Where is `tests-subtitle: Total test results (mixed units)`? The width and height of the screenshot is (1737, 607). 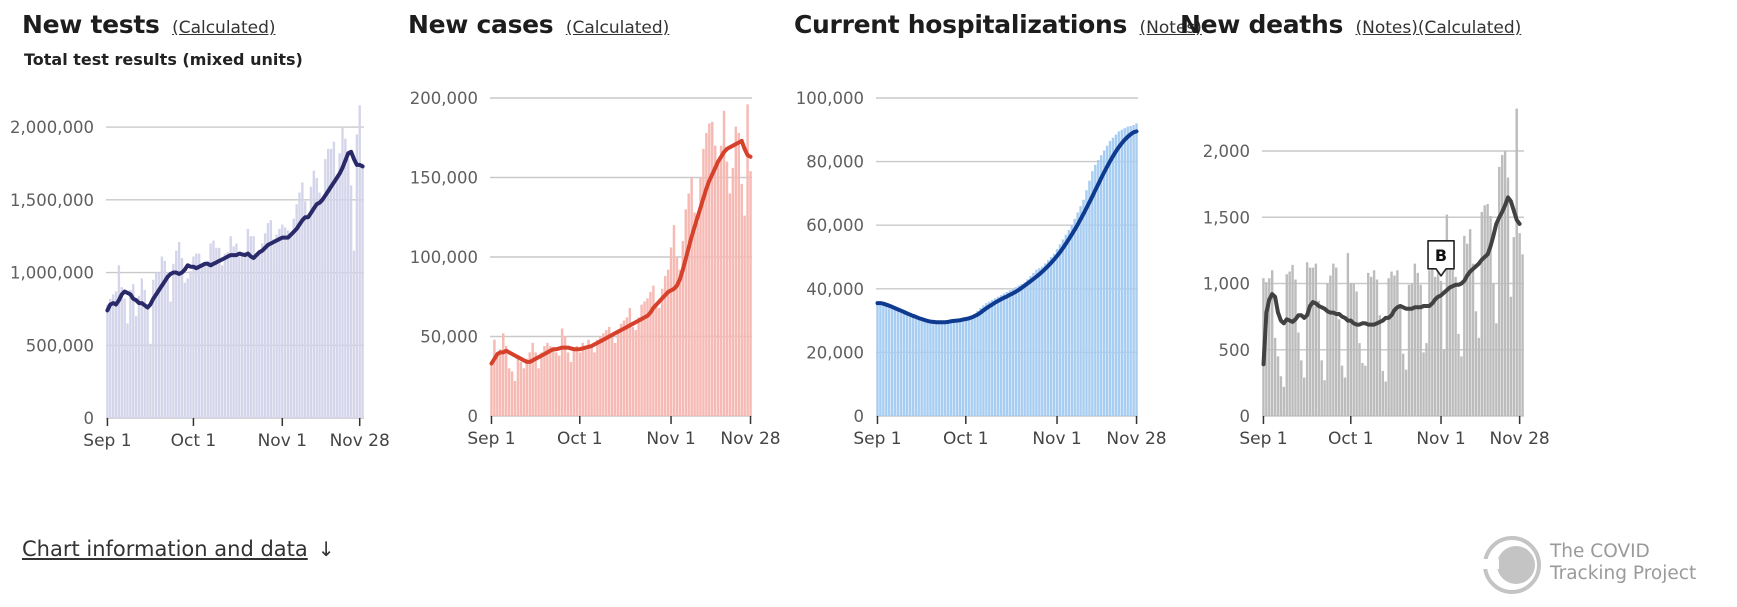
tests-subtitle: Total test results (mixed units) is located at coordinates (163, 59).